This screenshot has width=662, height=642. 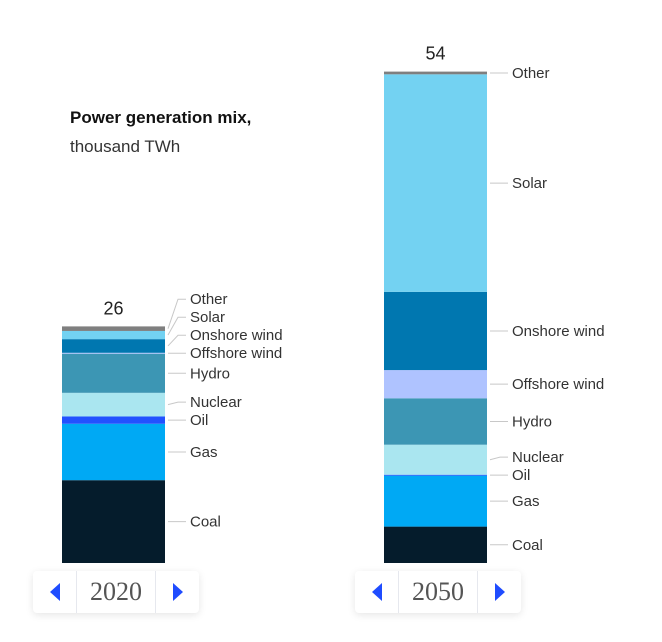 What do you see at coordinates (161, 117) in the screenshot?
I see `chart-title: Power generation mix,` at bounding box center [161, 117].